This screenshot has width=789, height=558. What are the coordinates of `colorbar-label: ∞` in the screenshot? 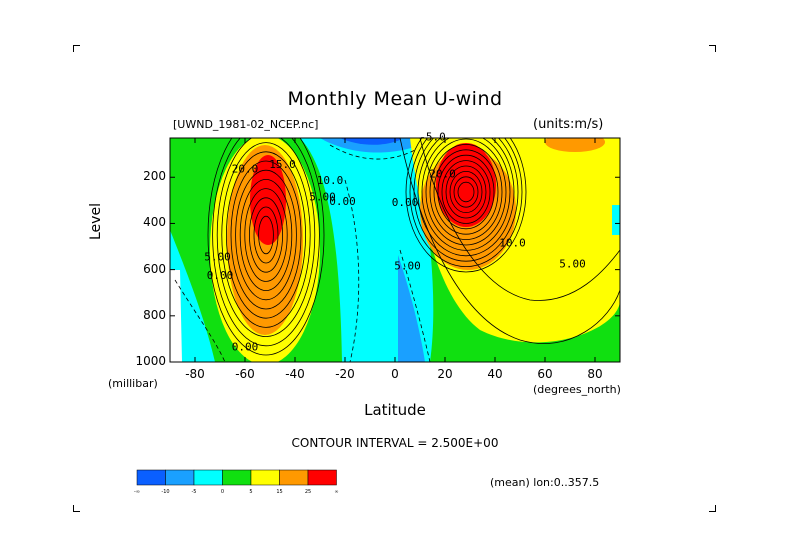 It's located at (336, 492).